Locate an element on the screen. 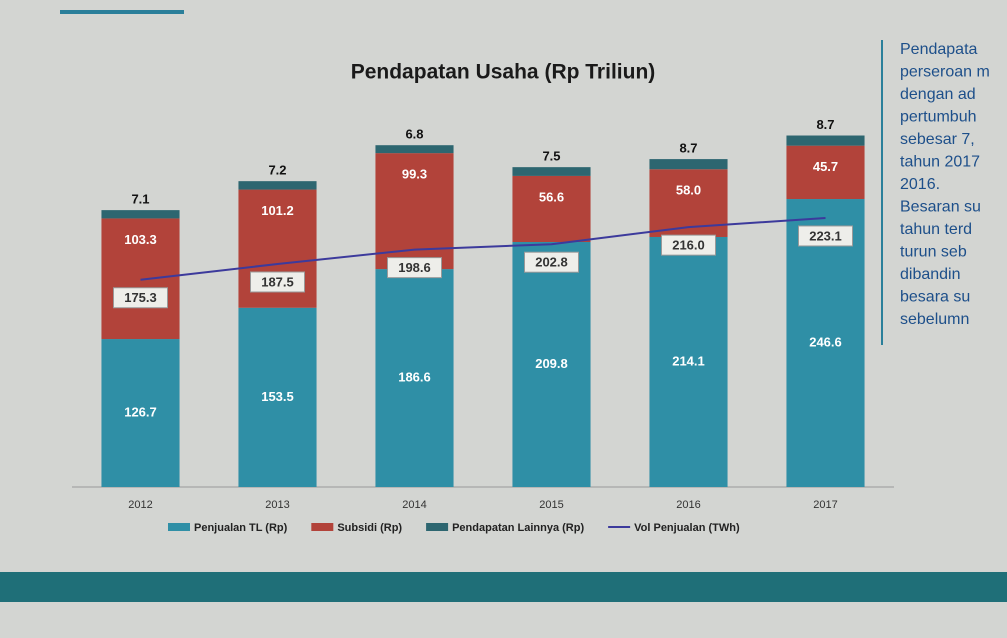 This screenshot has height=638, width=1007. data-label: 198.6 is located at coordinates (414, 267).